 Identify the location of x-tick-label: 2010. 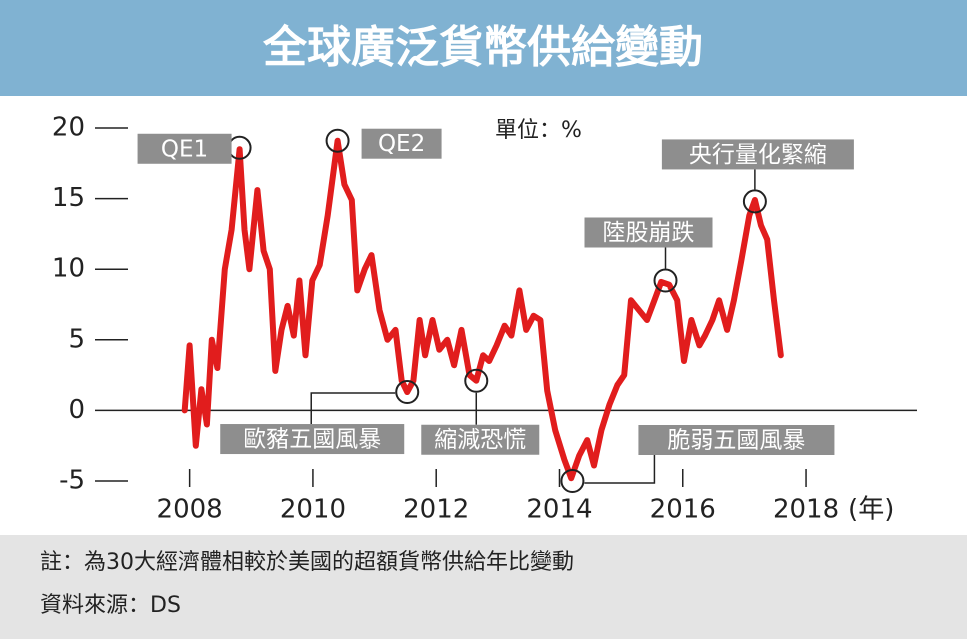
(313, 510).